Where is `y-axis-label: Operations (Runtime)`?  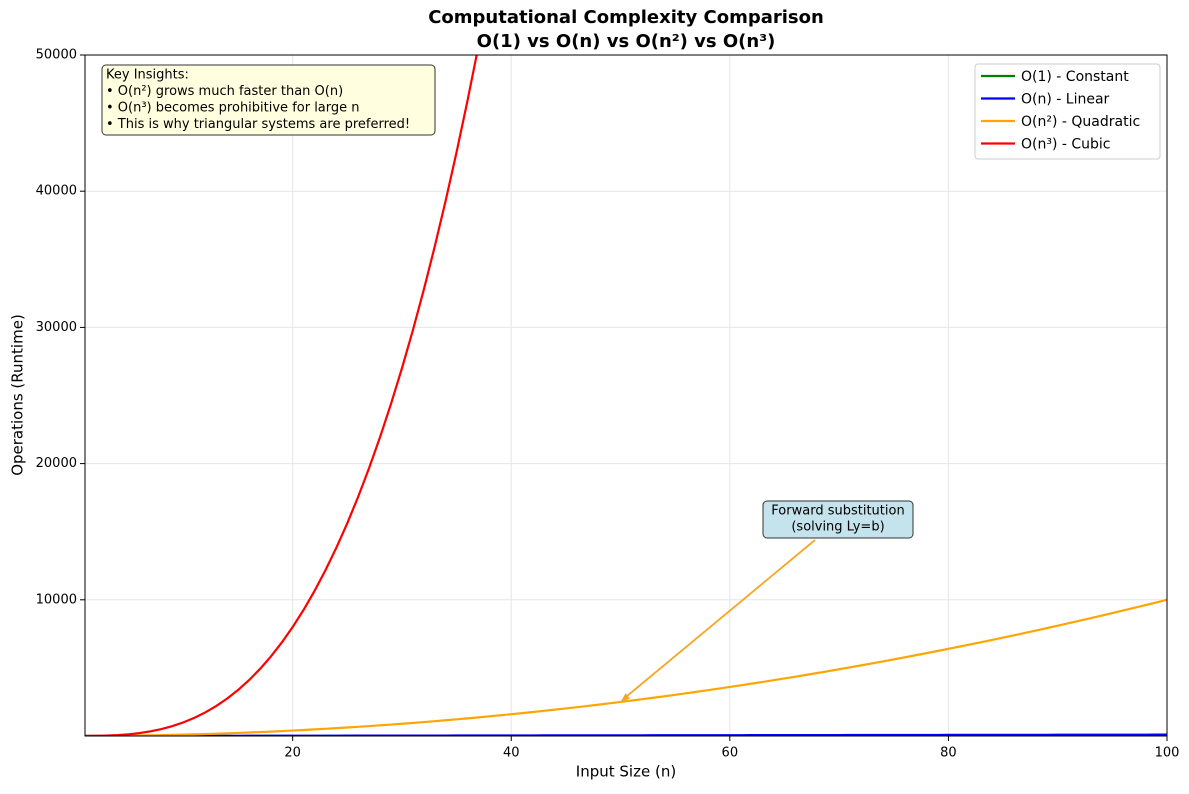
y-axis-label: Operations (Runtime) is located at coordinates (18, 395).